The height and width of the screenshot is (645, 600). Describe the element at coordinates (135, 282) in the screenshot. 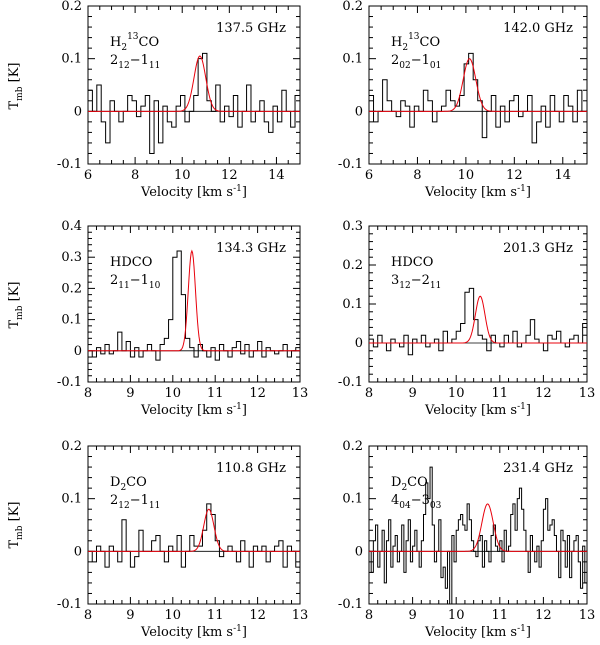

I see `transition-label: 211−110` at that location.